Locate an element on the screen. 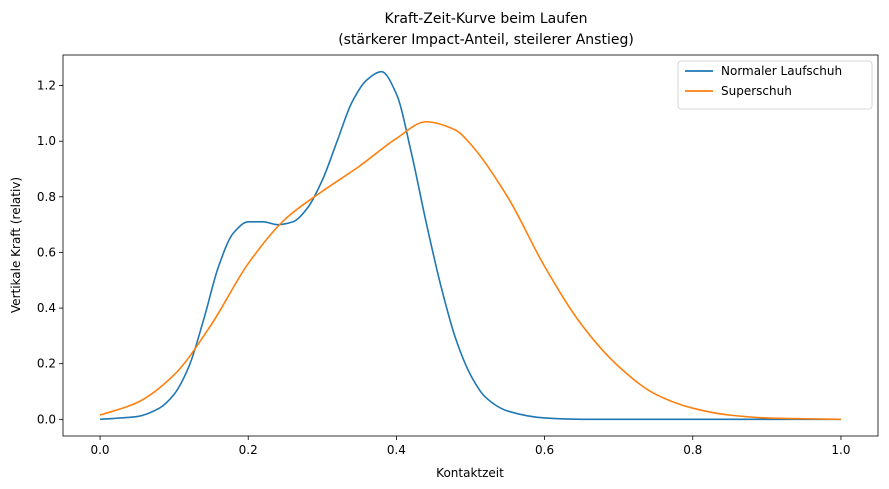  x-tick-label: 0.8 is located at coordinates (692, 450).